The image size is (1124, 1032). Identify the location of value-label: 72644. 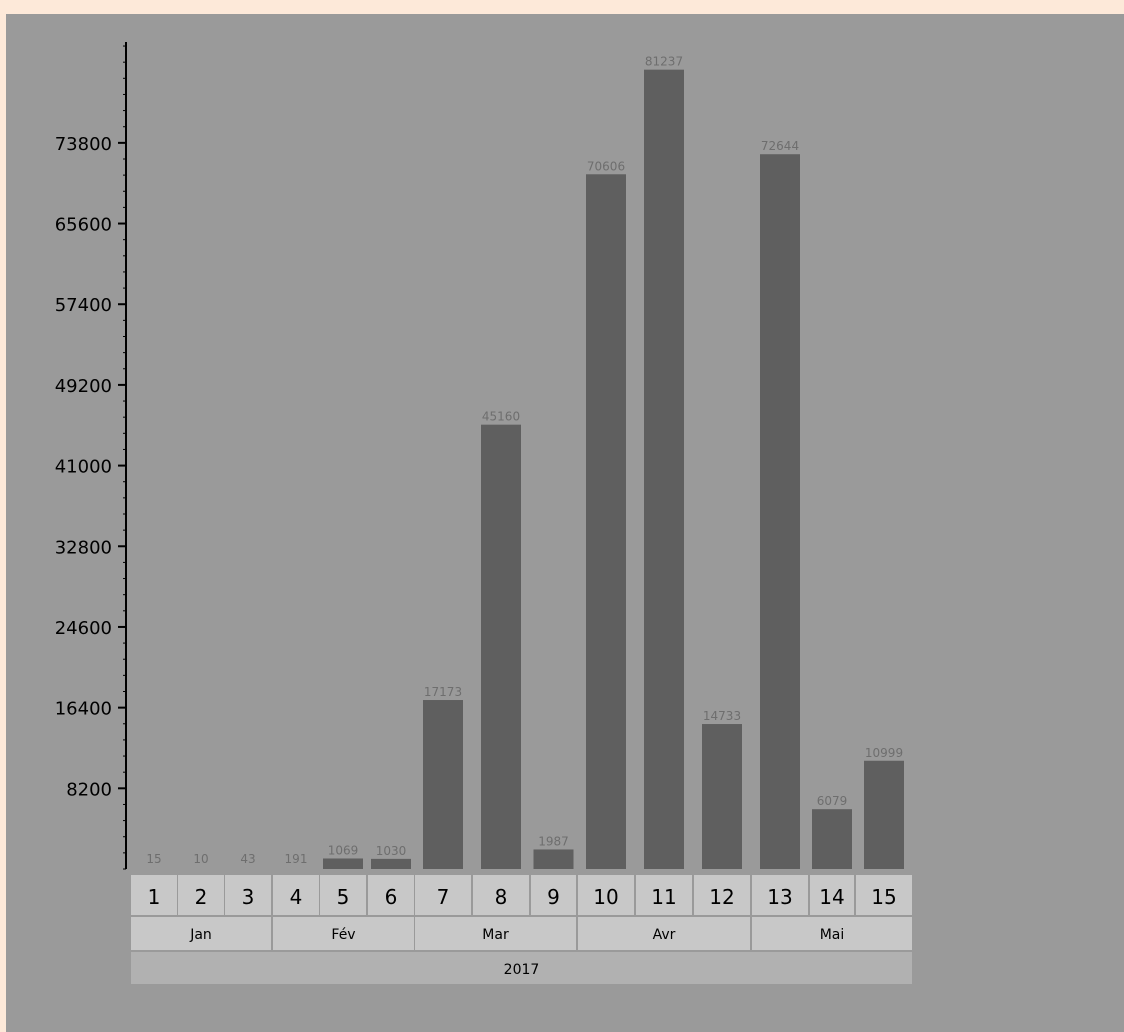
(780, 146).